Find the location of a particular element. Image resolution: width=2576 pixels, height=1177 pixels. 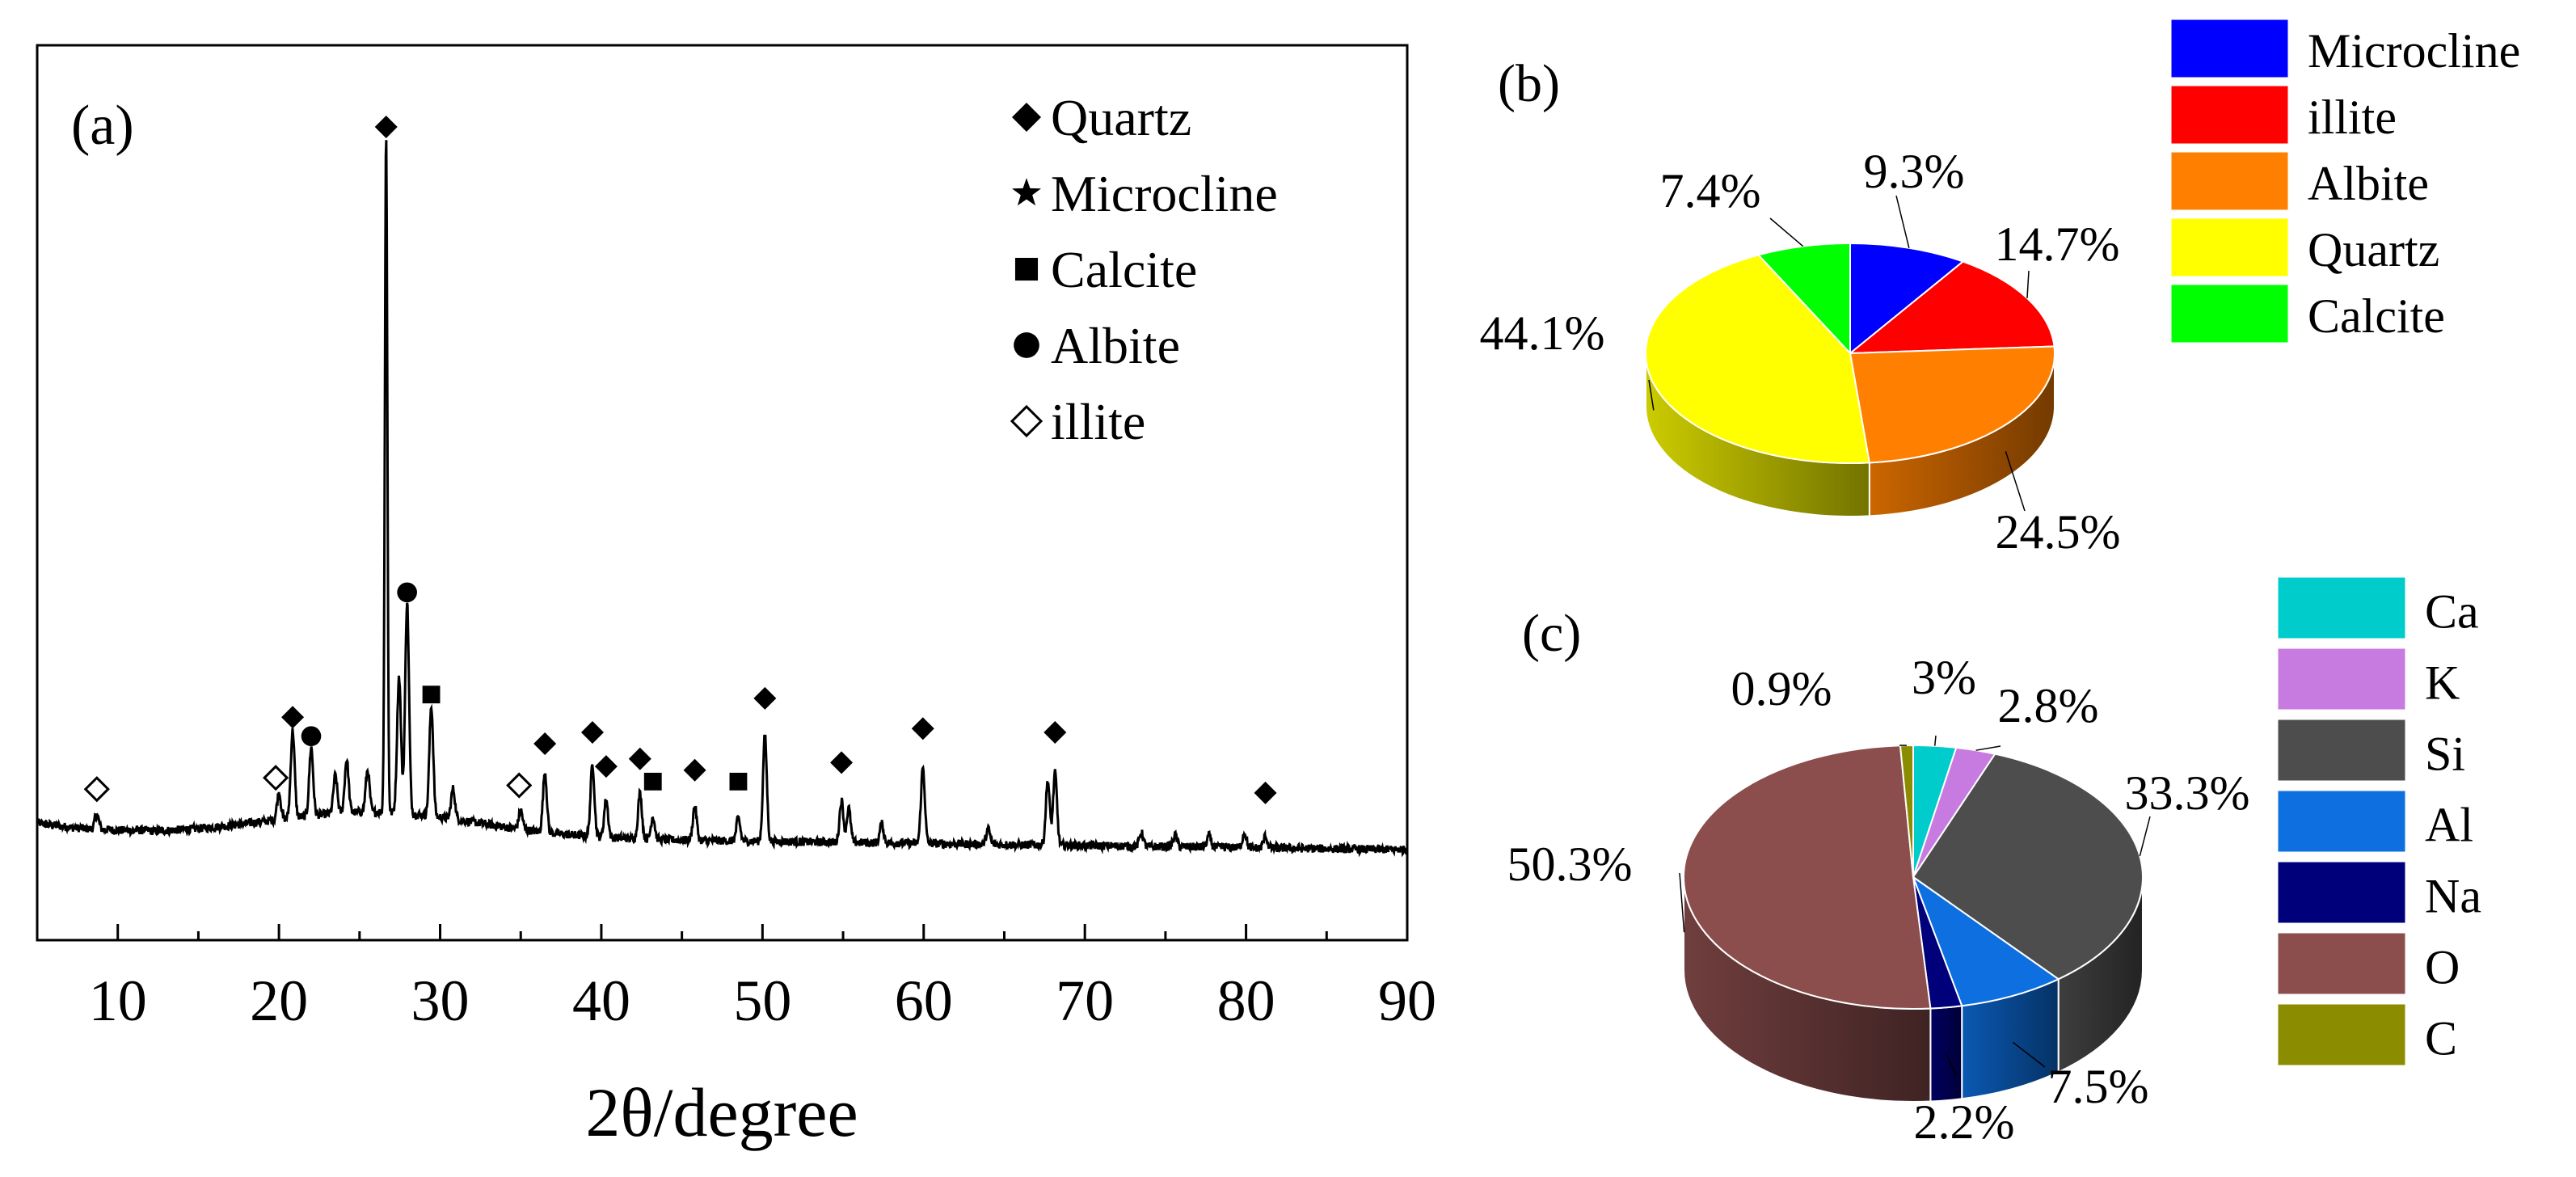

legend-swatch-illite is located at coordinates (2229, 115).